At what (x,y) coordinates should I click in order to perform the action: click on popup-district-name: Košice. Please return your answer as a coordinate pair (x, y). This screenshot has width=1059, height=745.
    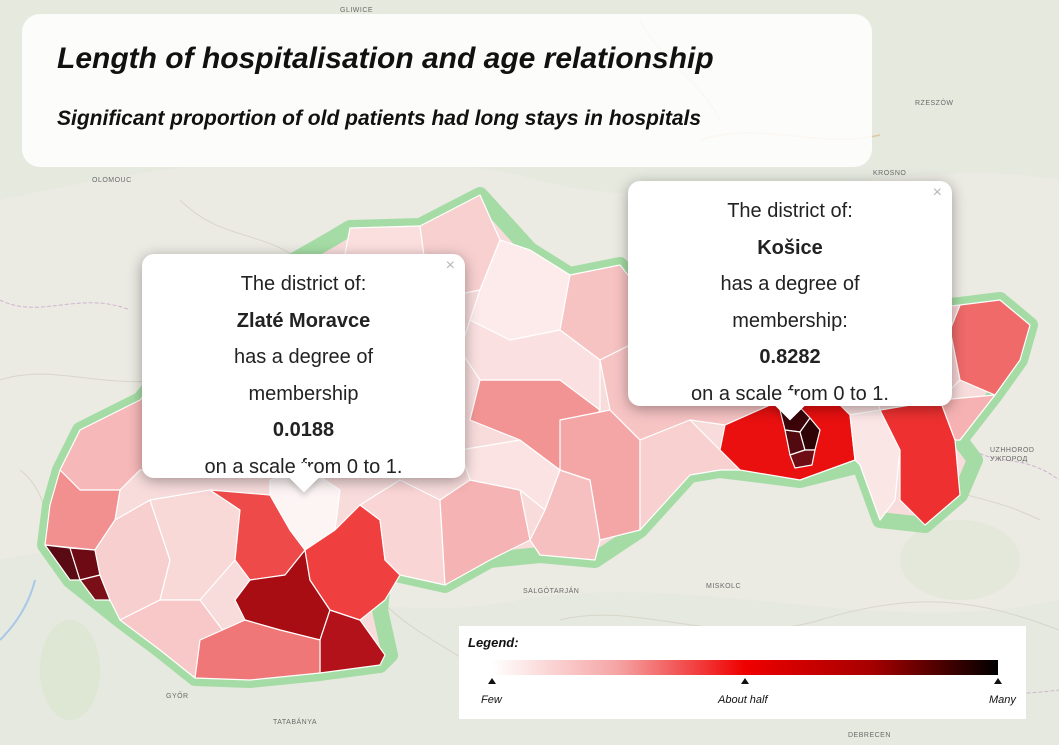
    Looking at the image, I should click on (790, 247).